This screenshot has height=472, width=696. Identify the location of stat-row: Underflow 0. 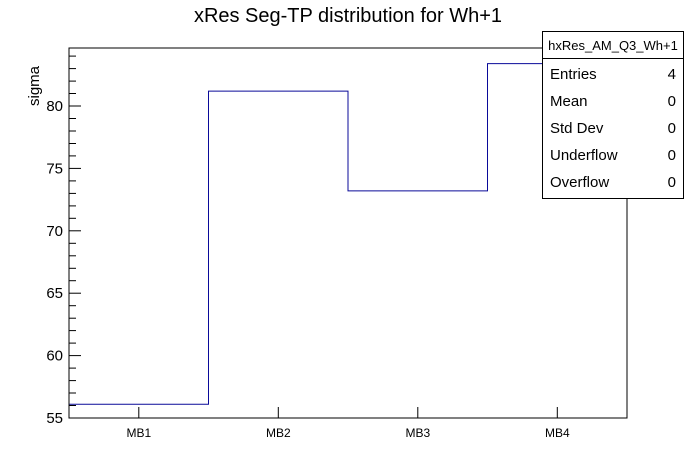
(613, 155).